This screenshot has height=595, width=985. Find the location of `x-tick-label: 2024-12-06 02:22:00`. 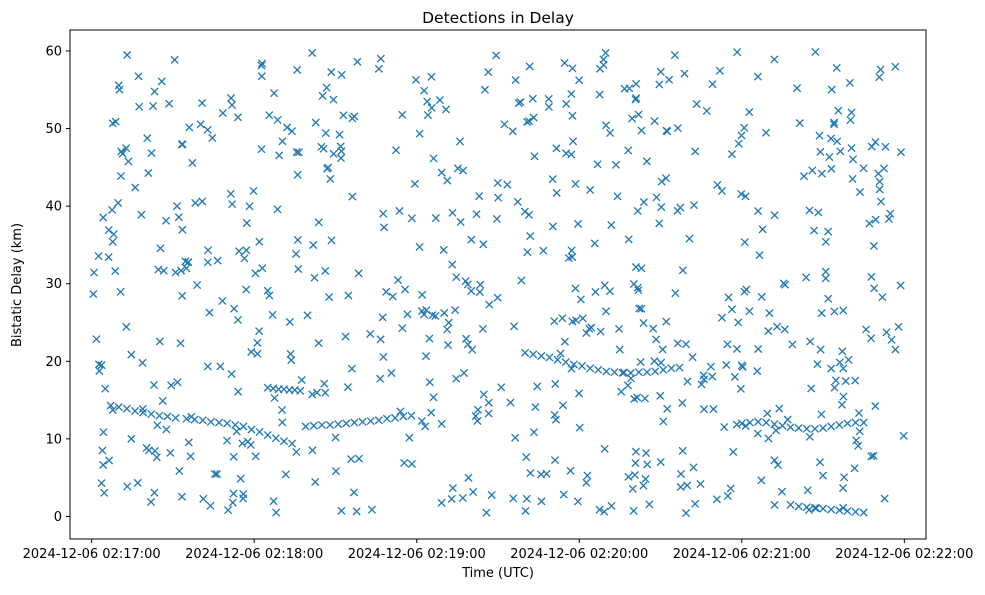

x-tick-label: 2024-12-06 02:22:00 is located at coordinates (904, 554).